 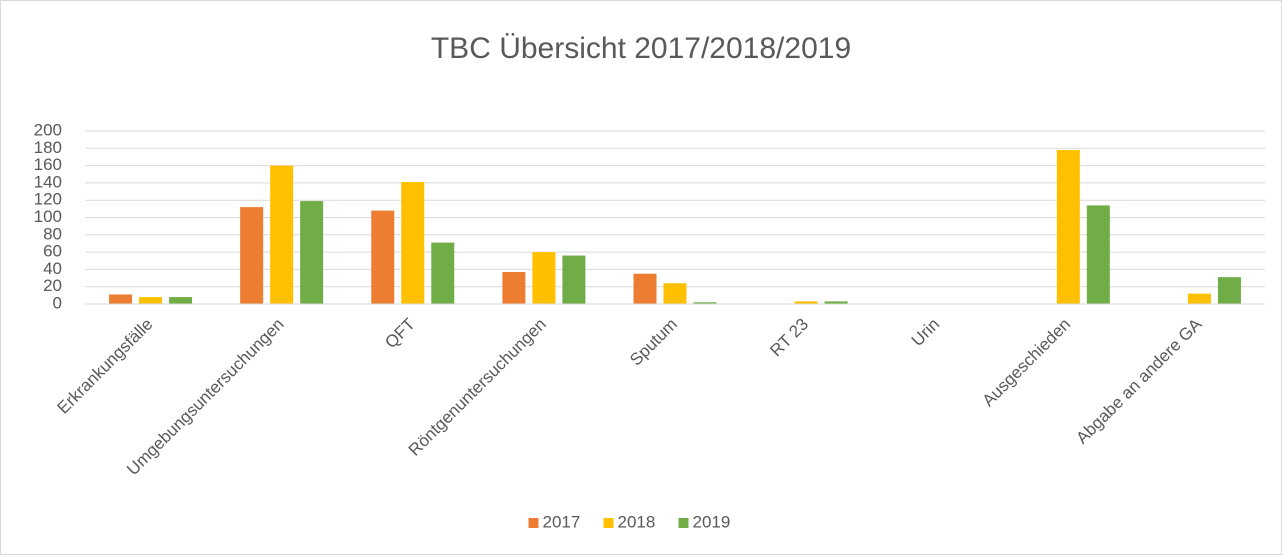 What do you see at coordinates (48, 164) in the screenshot?
I see `y-tick-label: 160` at bounding box center [48, 164].